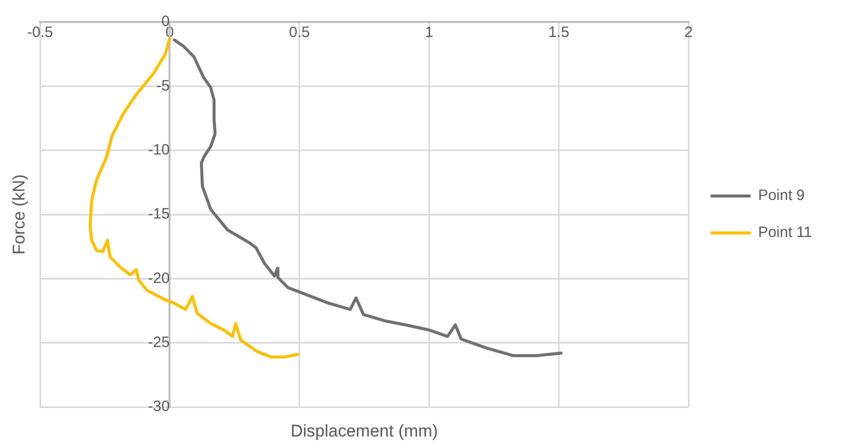 This screenshot has width=862, height=446. I want to click on y-tick-label: -10, so click(159, 149).